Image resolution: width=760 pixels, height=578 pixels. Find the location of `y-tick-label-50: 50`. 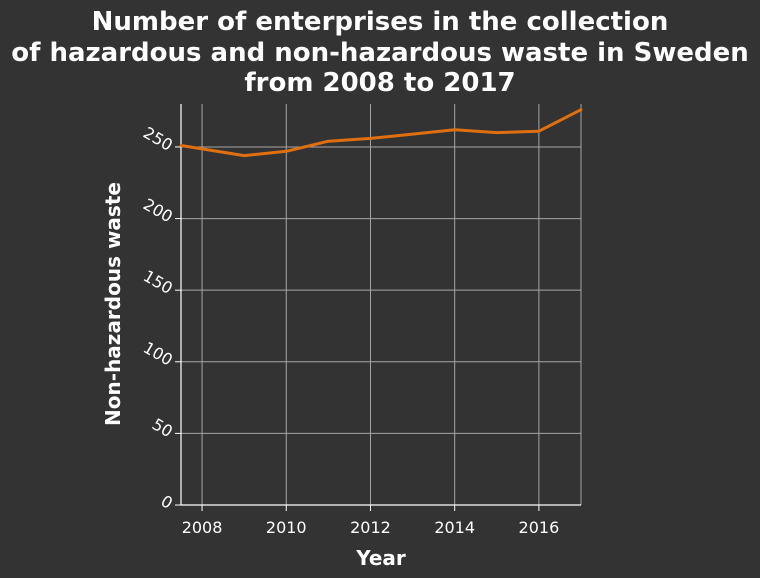

y-tick-label-50: 50 is located at coordinates (162, 428).